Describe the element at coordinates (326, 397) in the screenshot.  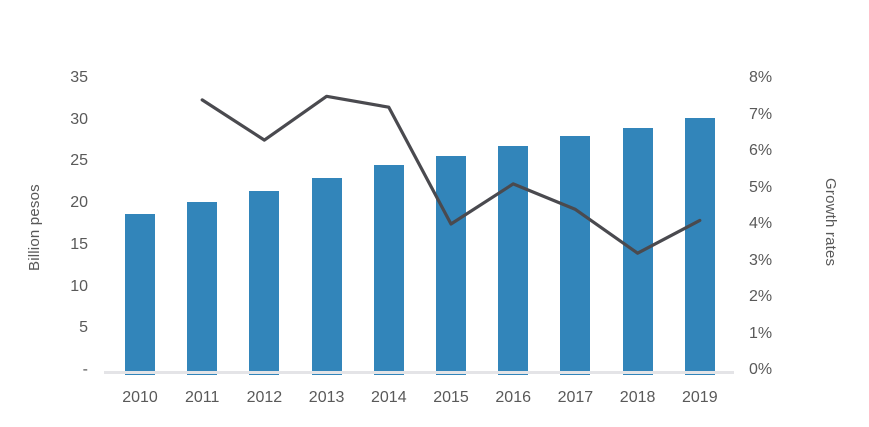
I see `x-axis-label-2013: 2013` at that location.